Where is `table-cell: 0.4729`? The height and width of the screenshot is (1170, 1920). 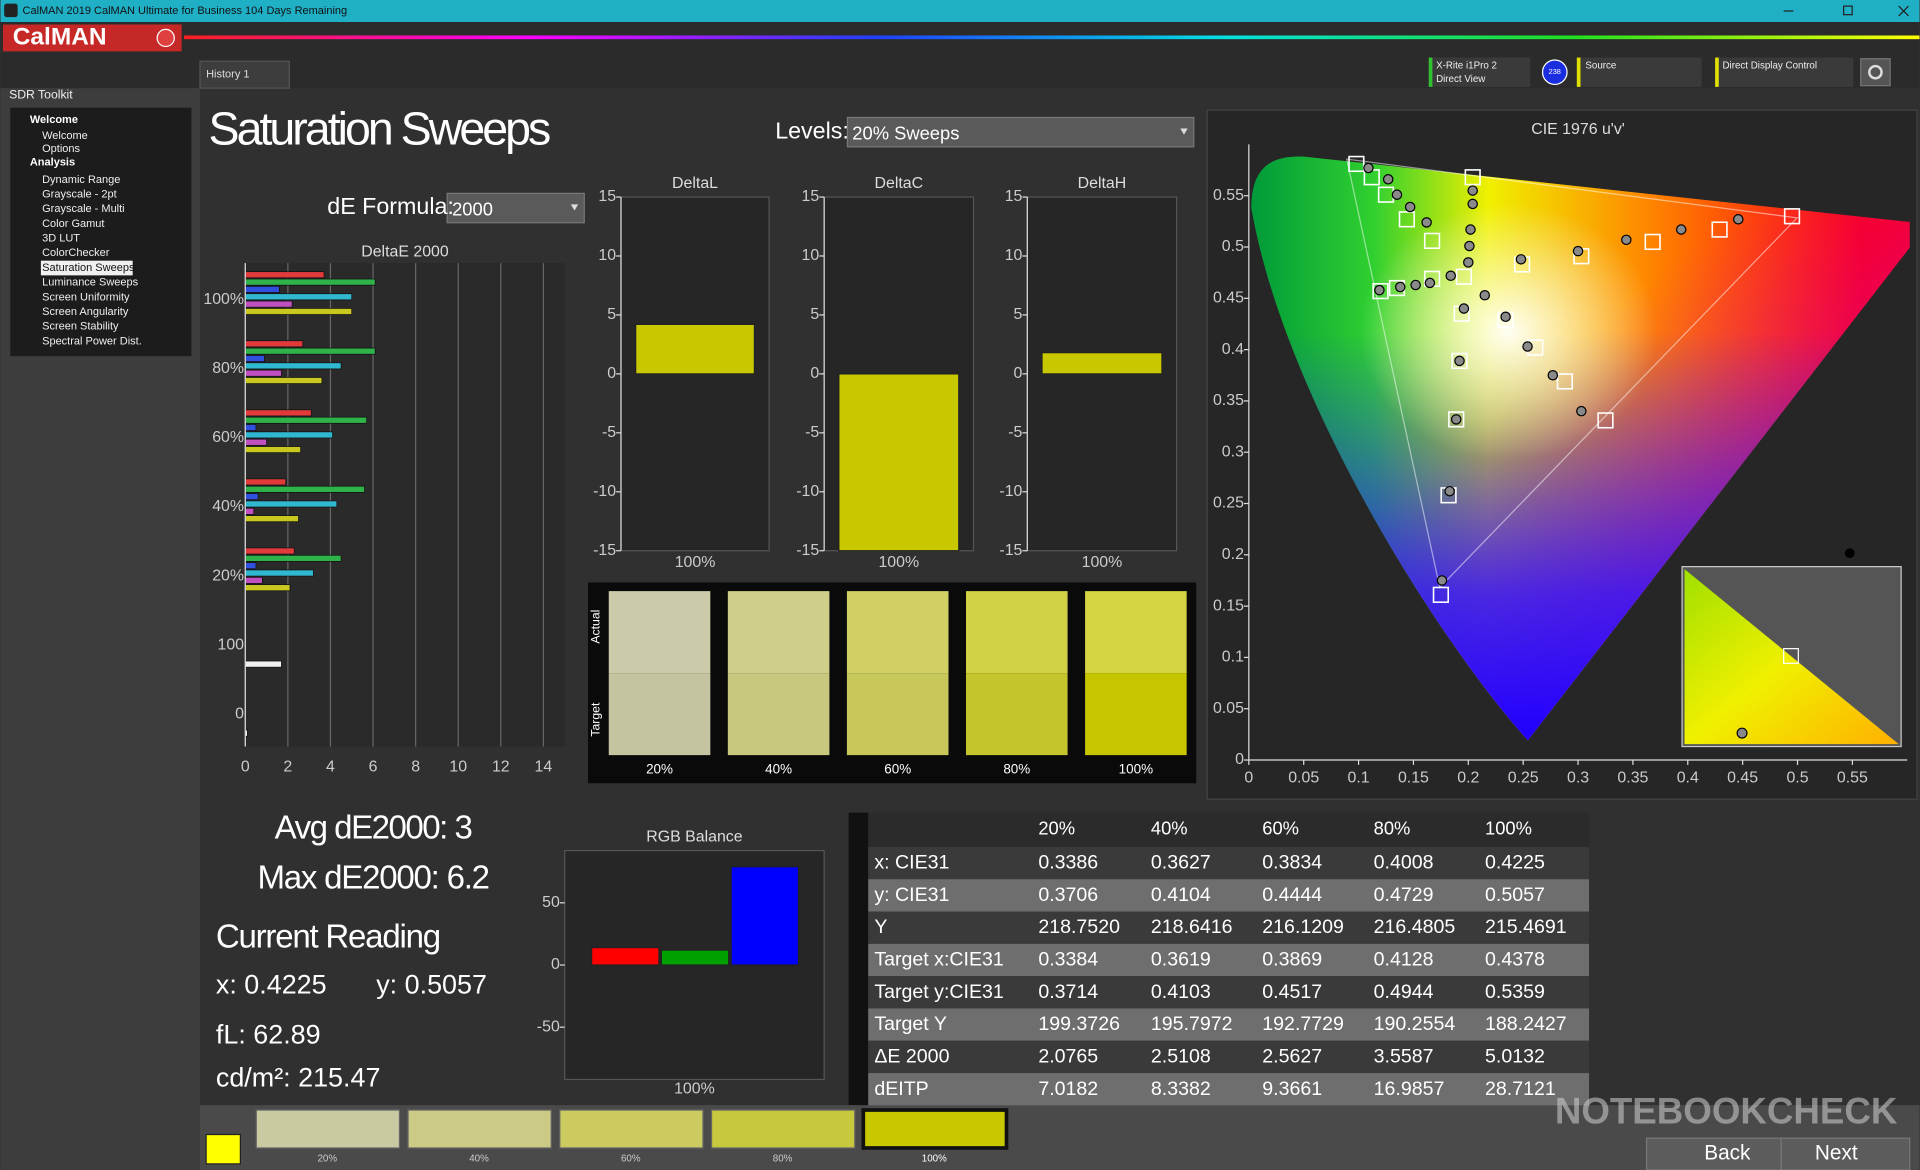 table-cell: 0.4729 is located at coordinates (1404, 895).